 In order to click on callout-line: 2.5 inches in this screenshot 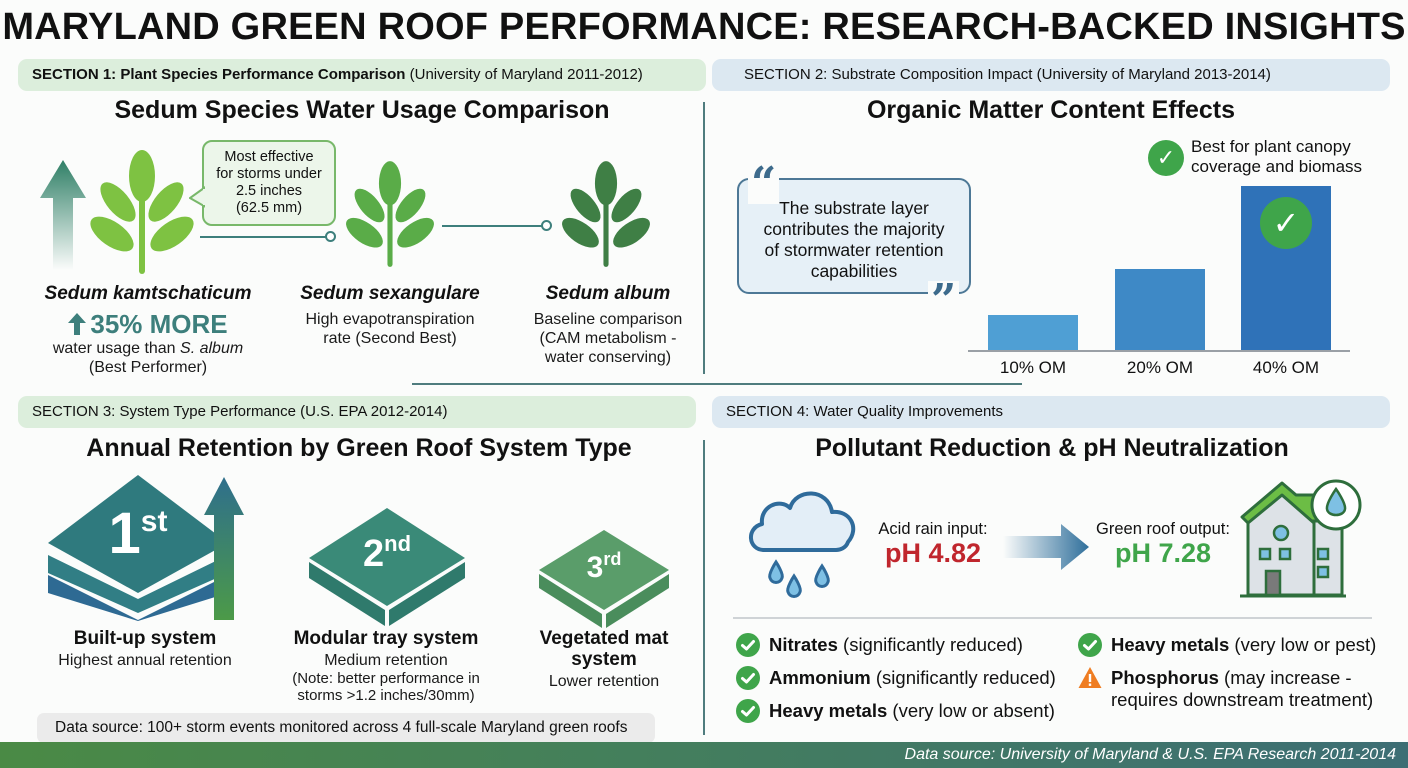, I will do `click(269, 191)`.